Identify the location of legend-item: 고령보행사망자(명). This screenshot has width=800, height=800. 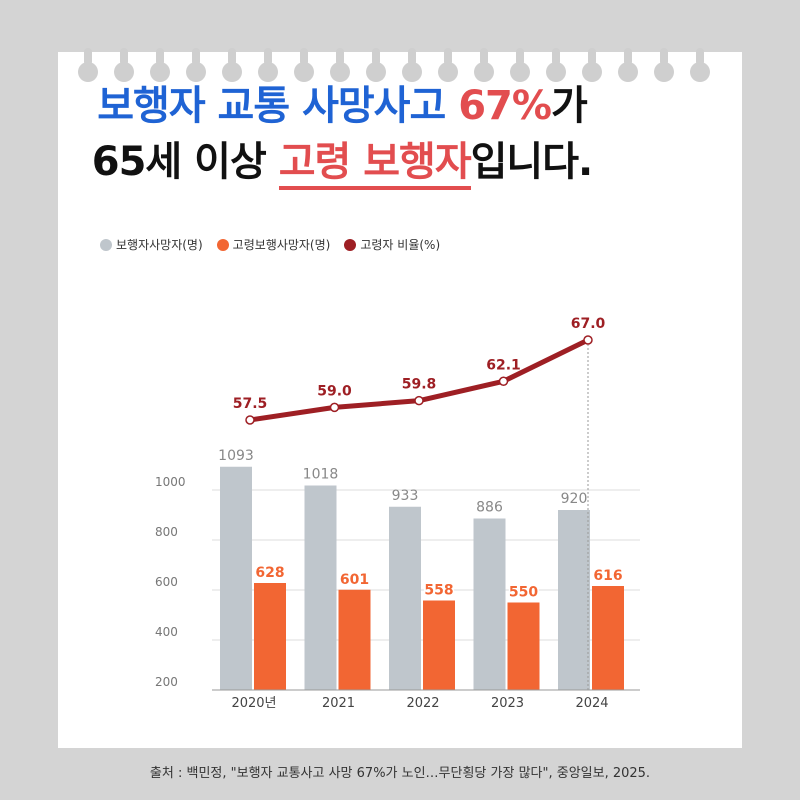
(273, 244).